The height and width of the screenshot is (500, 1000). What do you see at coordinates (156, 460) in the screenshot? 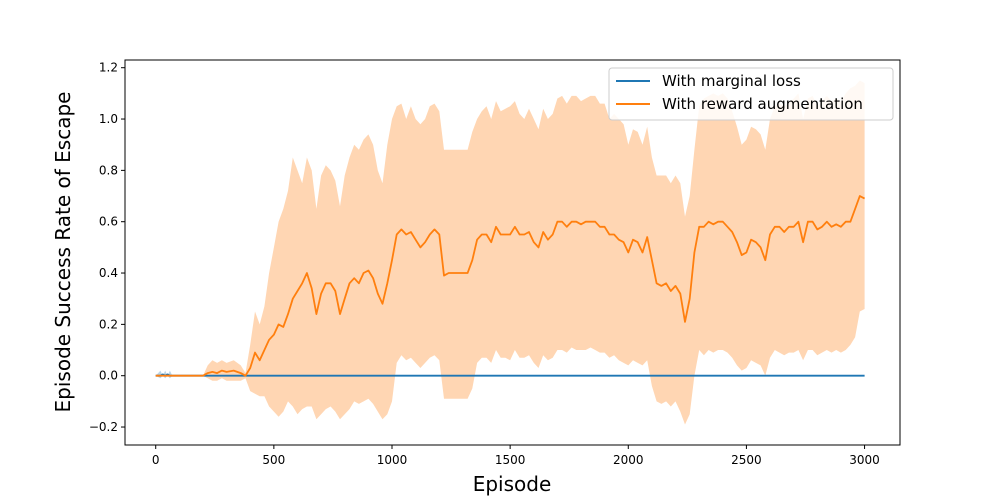
I see `x-tick-label: 0` at bounding box center [156, 460].